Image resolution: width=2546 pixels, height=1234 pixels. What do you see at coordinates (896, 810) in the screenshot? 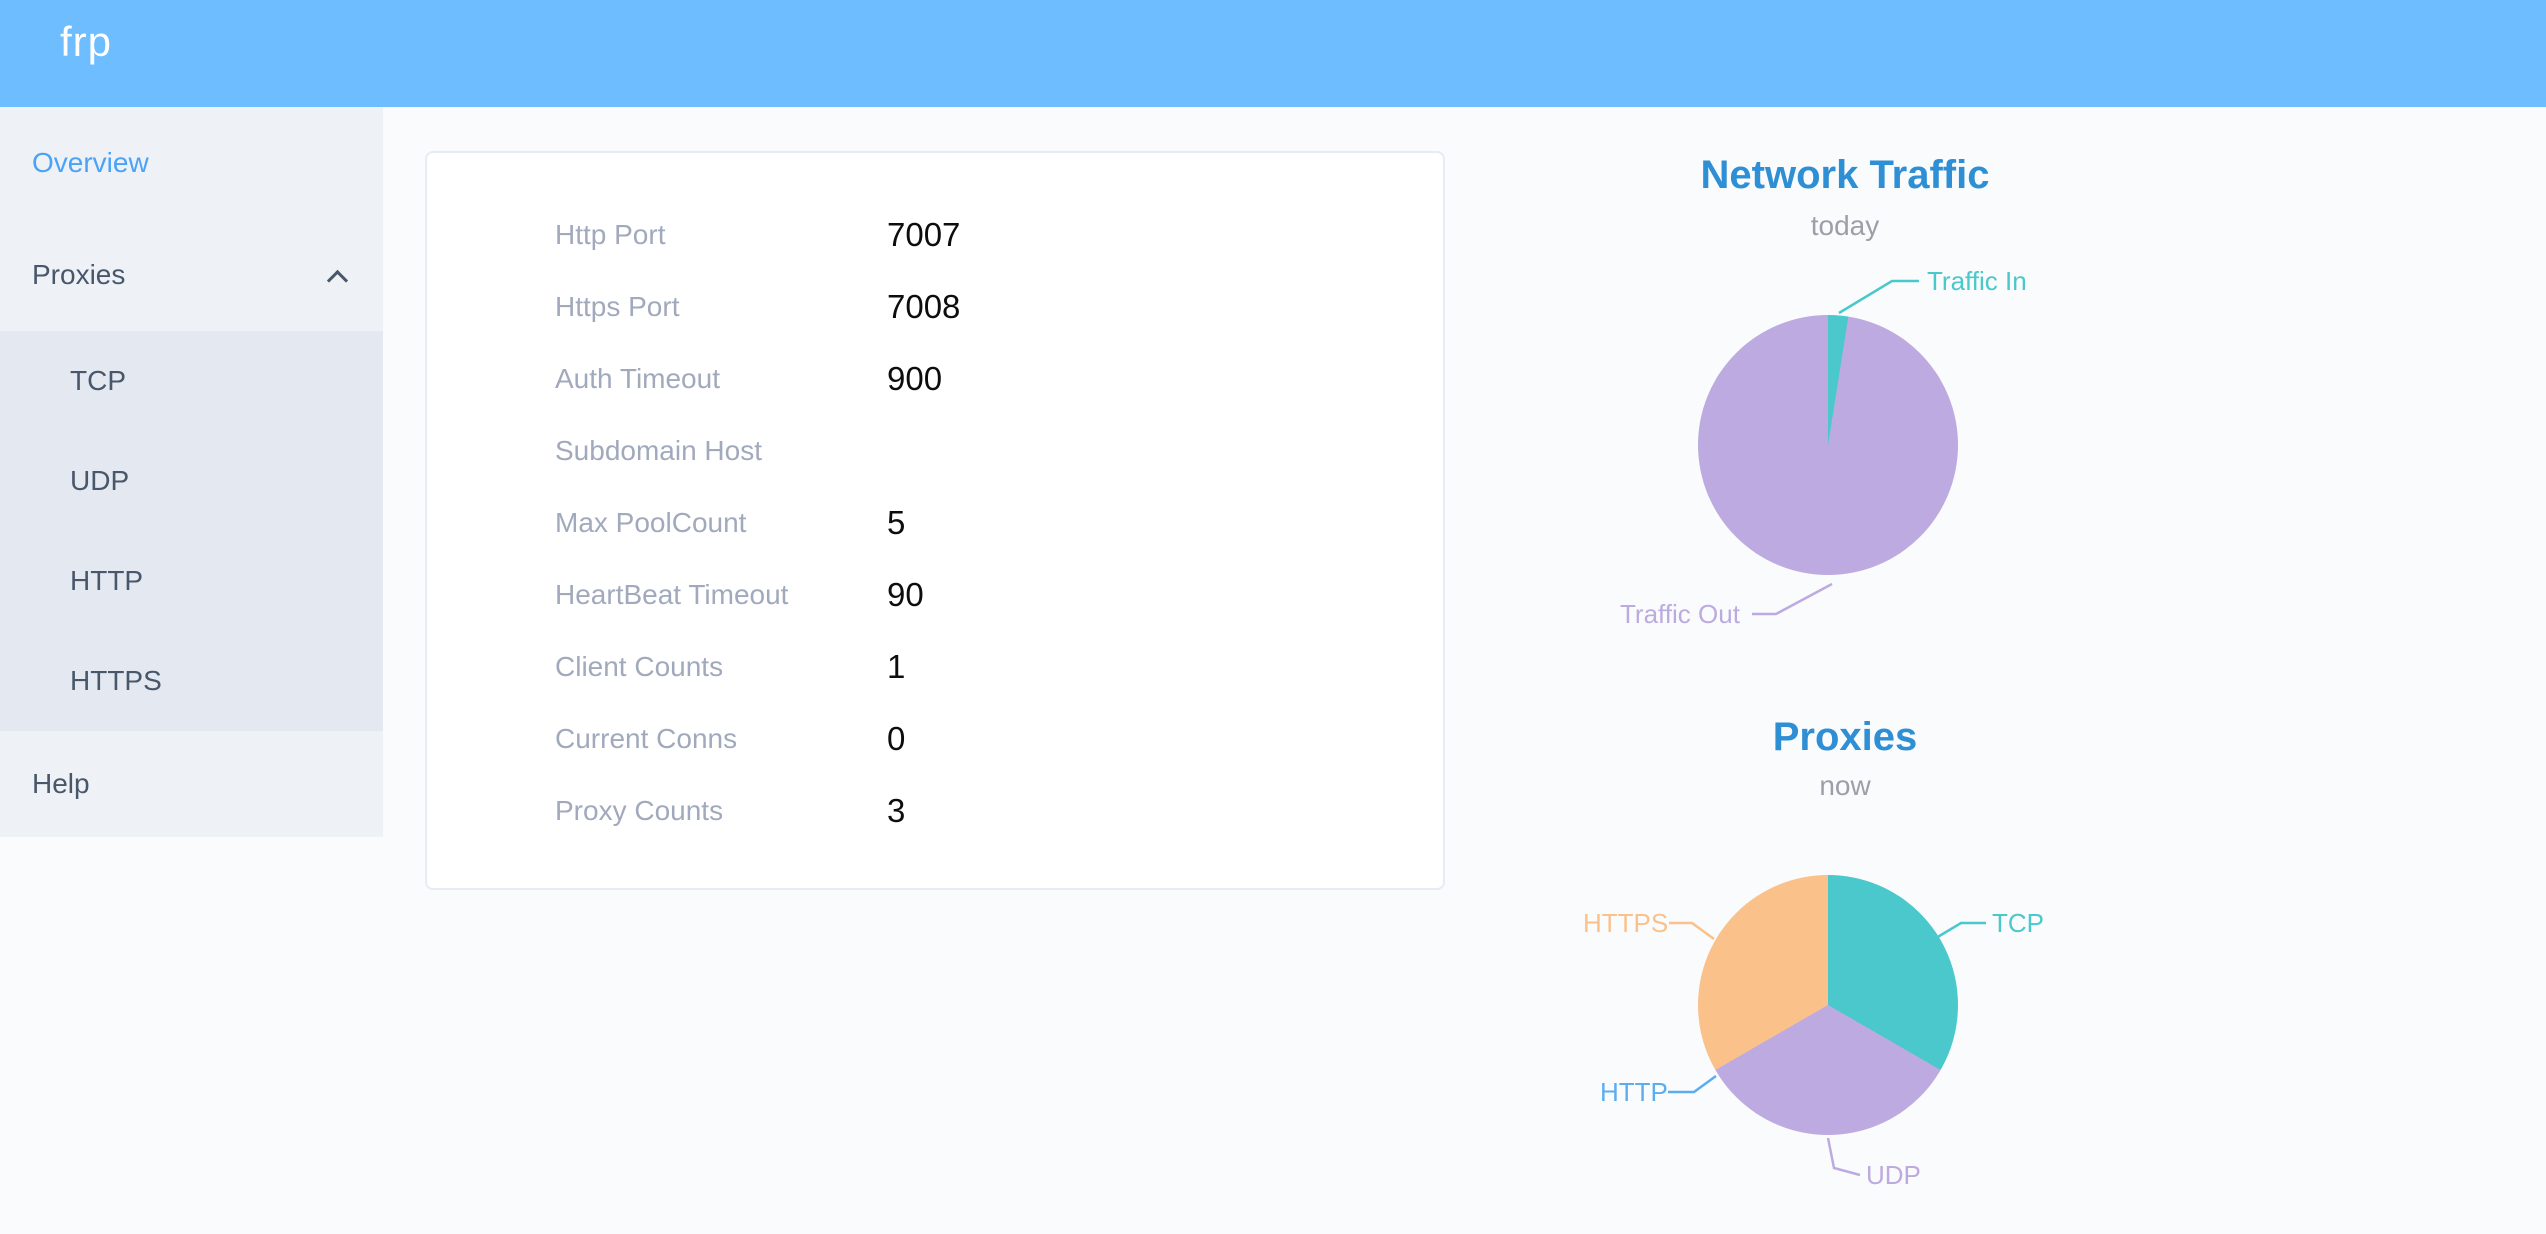
I see `info-value: 3` at bounding box center [896, 810].